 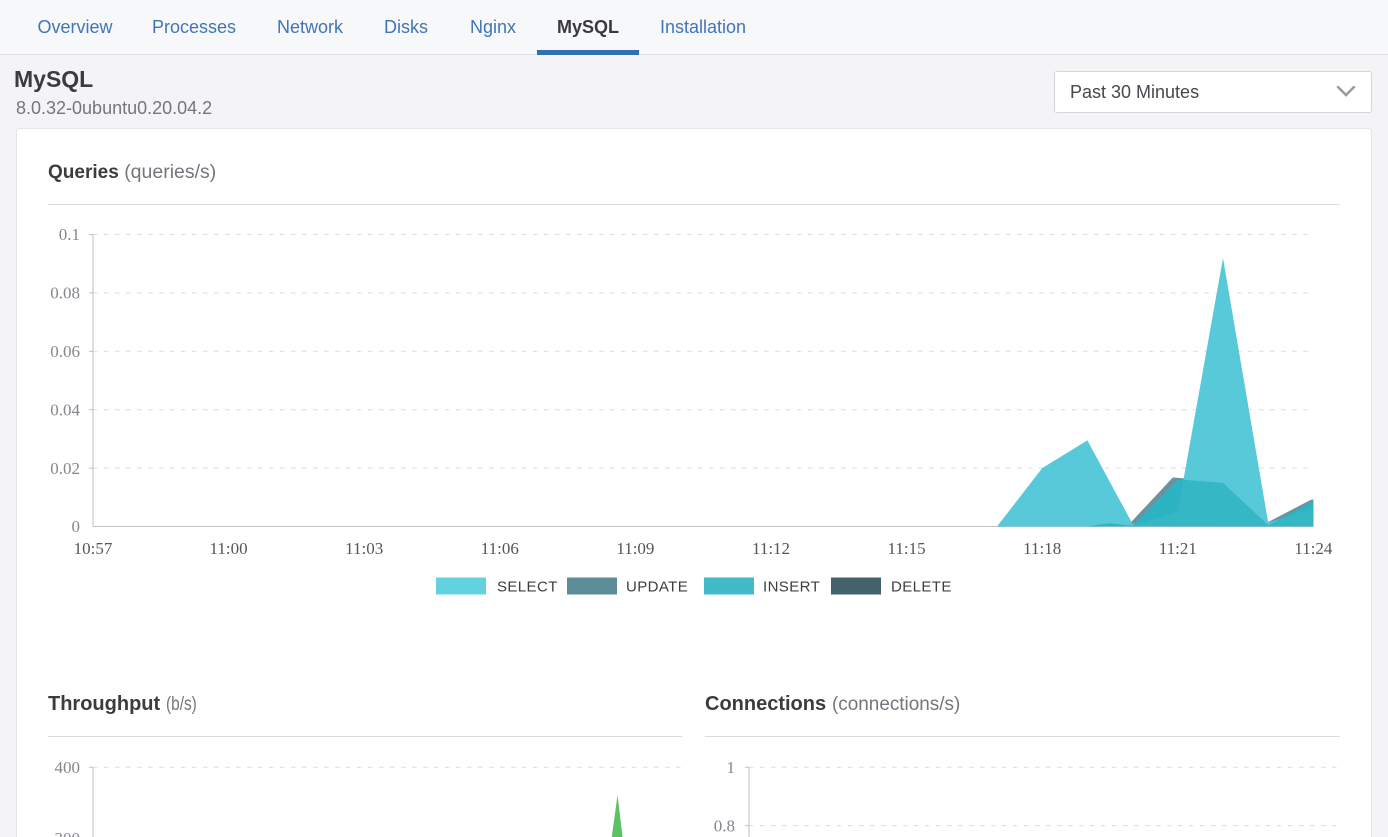 What do you see at coordinates (65, 468) in the screenshot?
I see `svg-text: 0.02` at bounding box center [65, 468].